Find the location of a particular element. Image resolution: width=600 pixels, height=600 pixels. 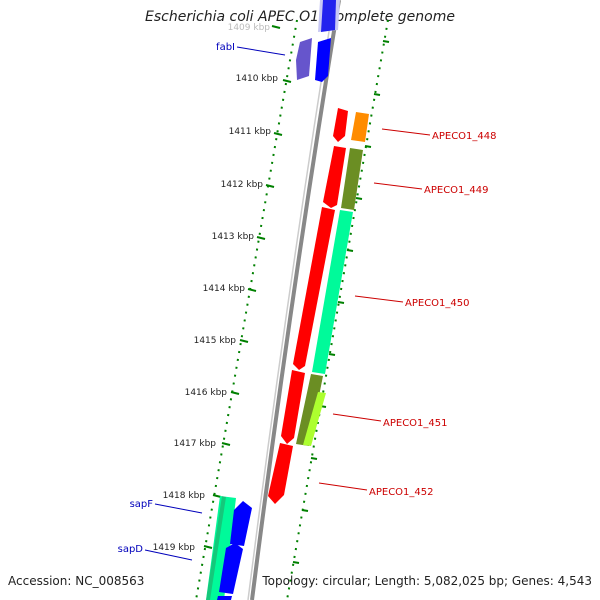

gene-sapf-cog is located at coordinates (221, 548).